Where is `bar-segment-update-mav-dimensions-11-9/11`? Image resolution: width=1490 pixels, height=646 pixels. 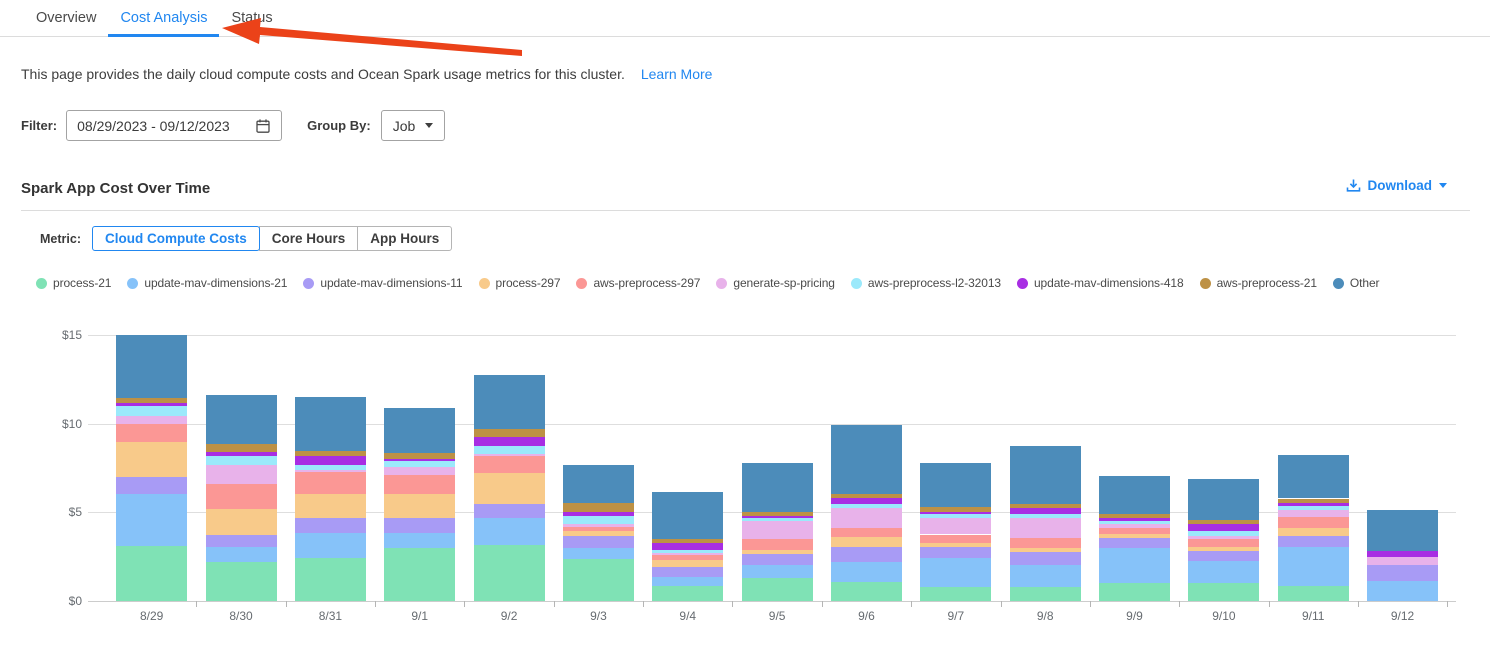 bar-segment-update-mav-dimensions-11-9/11 is located at coordinates (1313, 541).